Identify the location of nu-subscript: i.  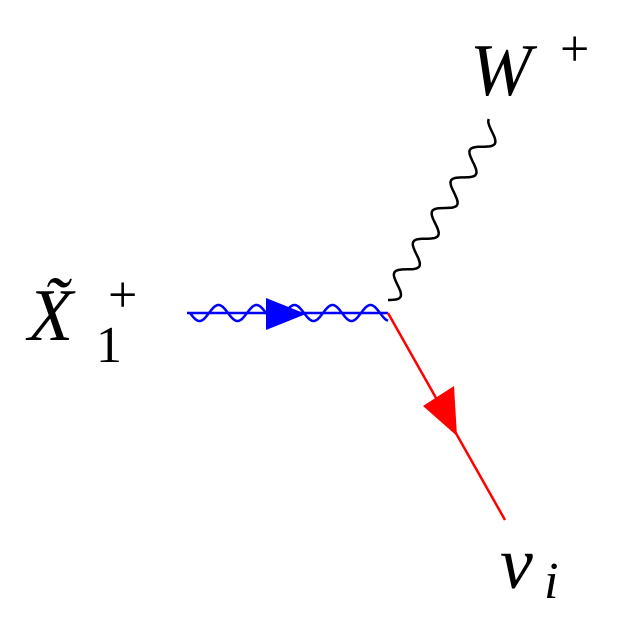
(551, 581).